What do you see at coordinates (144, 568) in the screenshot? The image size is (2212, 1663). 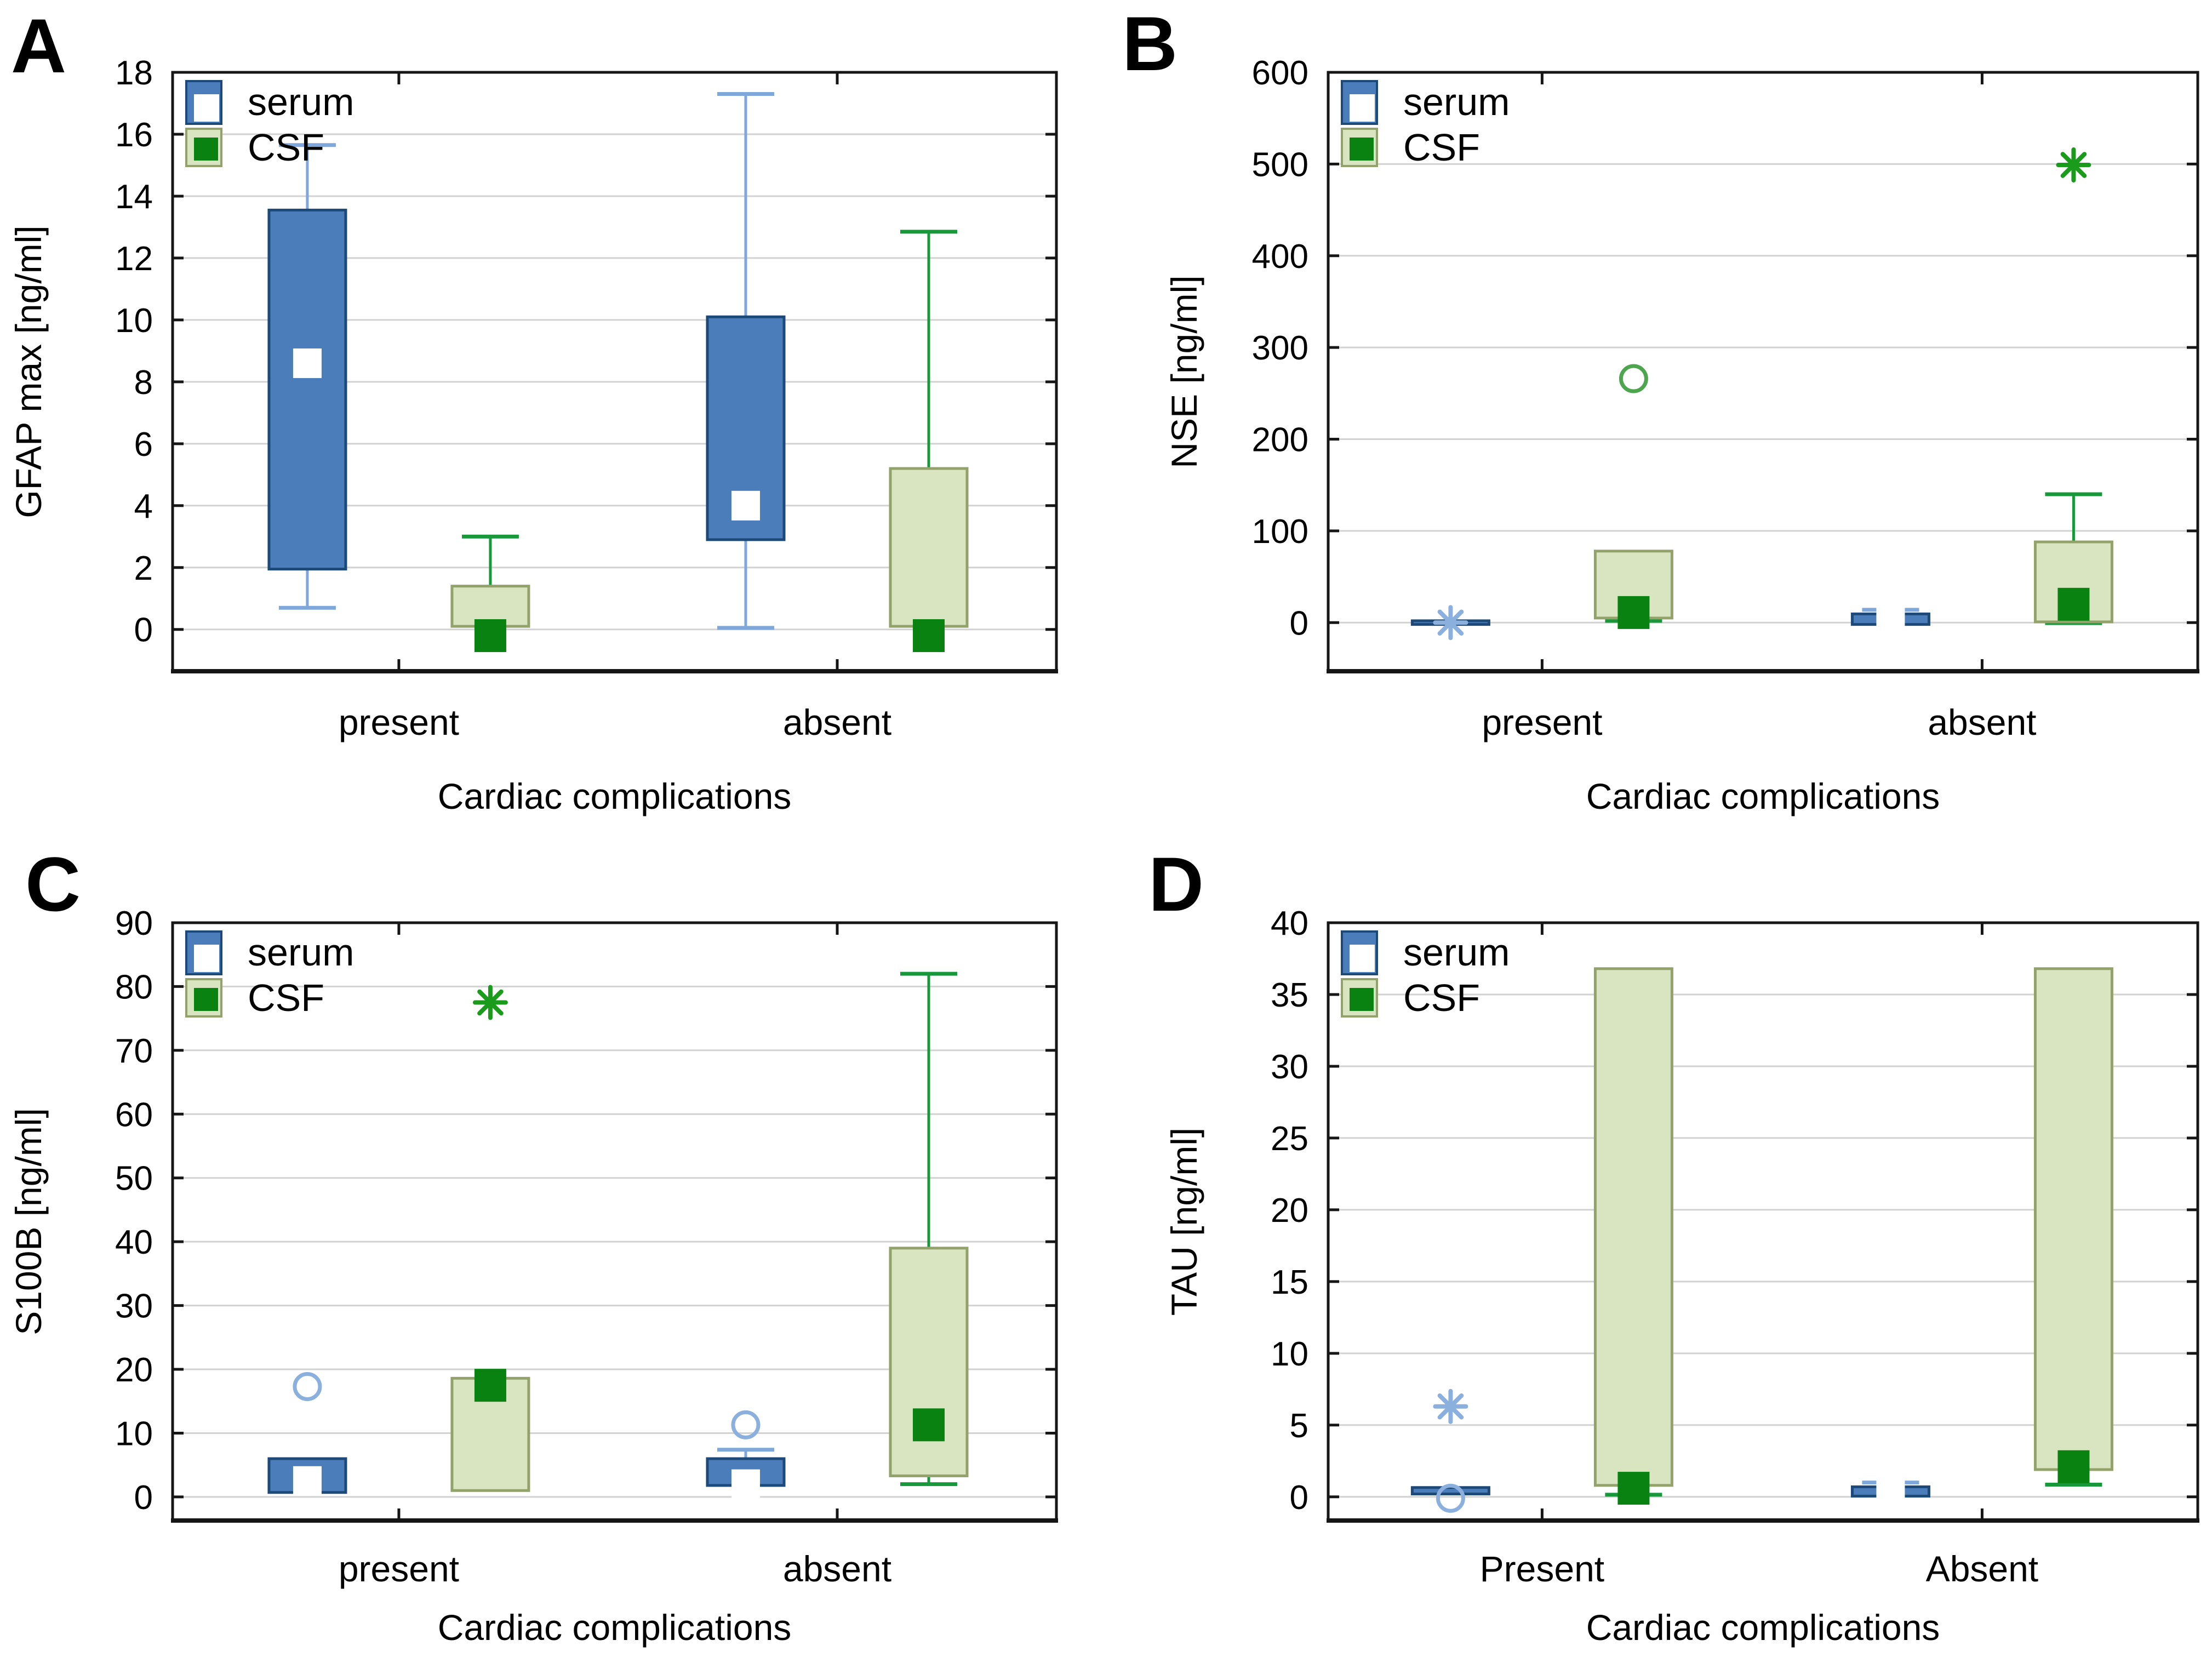 I see `panel-a-y-tick-label: 2` at bounding box center [144, 568].